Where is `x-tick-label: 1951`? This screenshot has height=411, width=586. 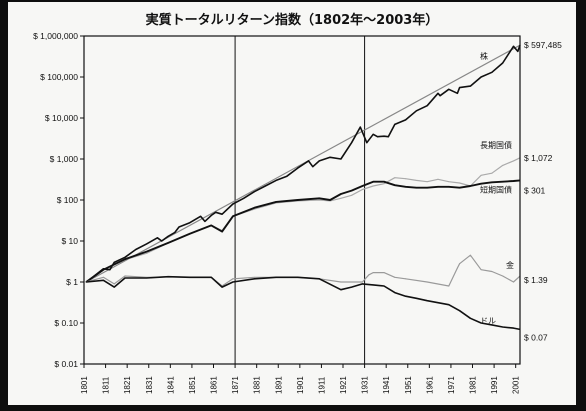
x-tick-label: 1951 is located at coordinates (408, 385).